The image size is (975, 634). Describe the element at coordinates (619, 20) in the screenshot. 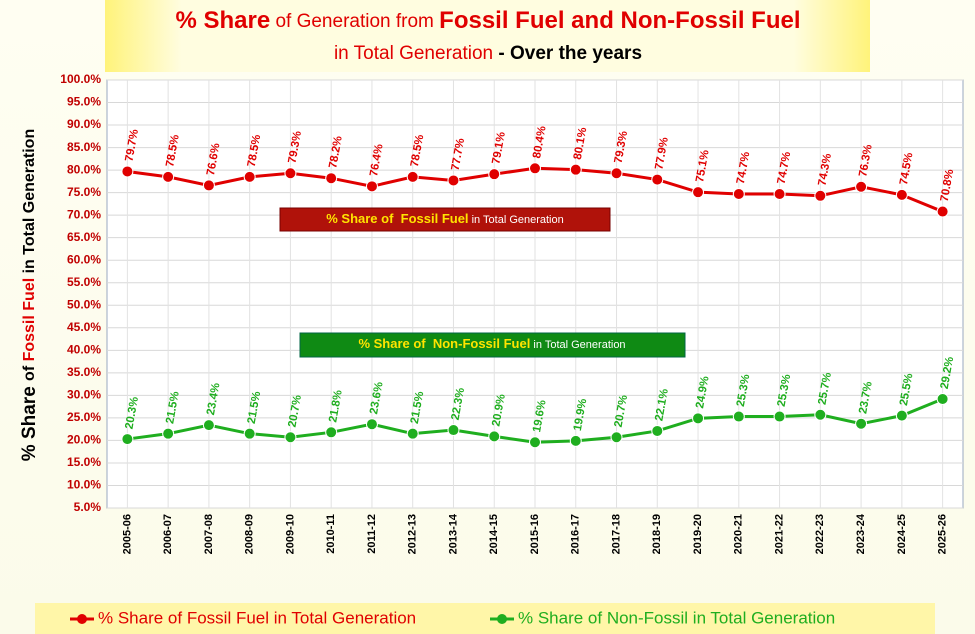

I see `title-part: Fossil Fuel and Non-Fossil Fuel` at that location.